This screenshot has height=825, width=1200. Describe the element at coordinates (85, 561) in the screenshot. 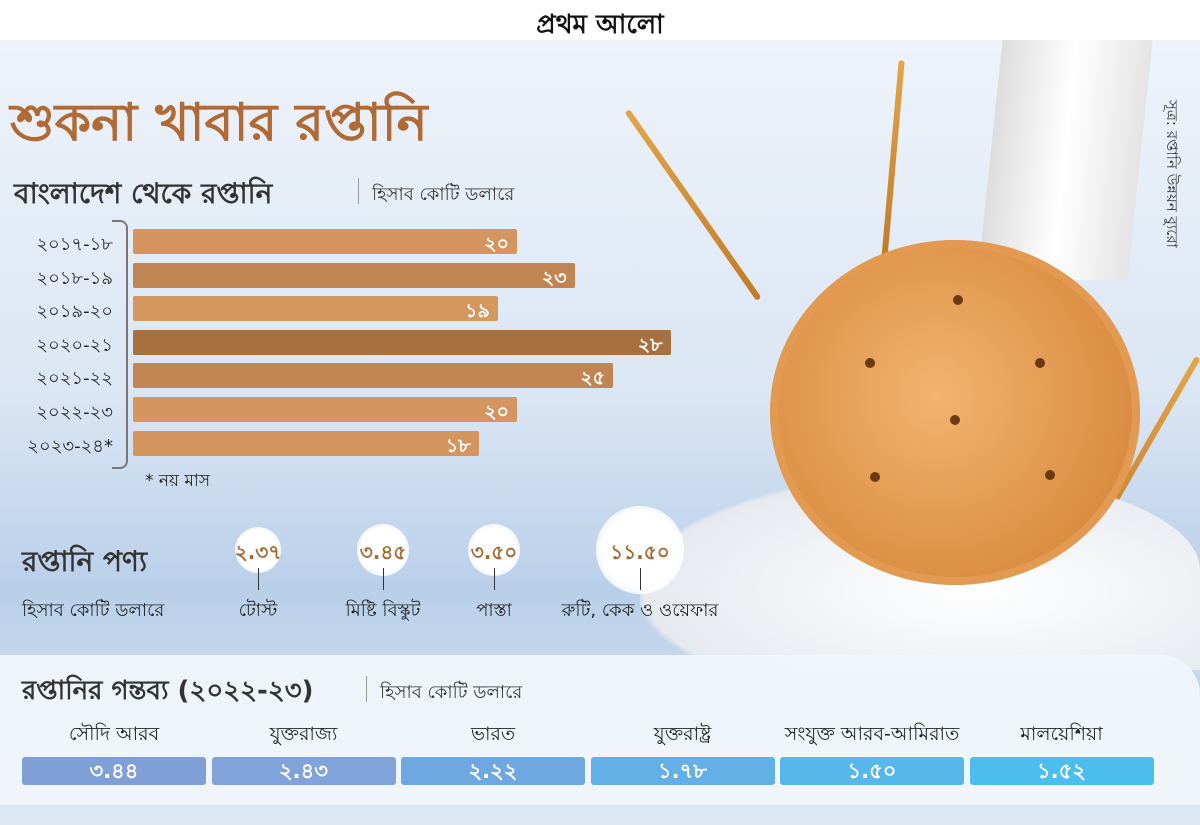

I see `products-title: রপ্তানি পণ্য` at that location.